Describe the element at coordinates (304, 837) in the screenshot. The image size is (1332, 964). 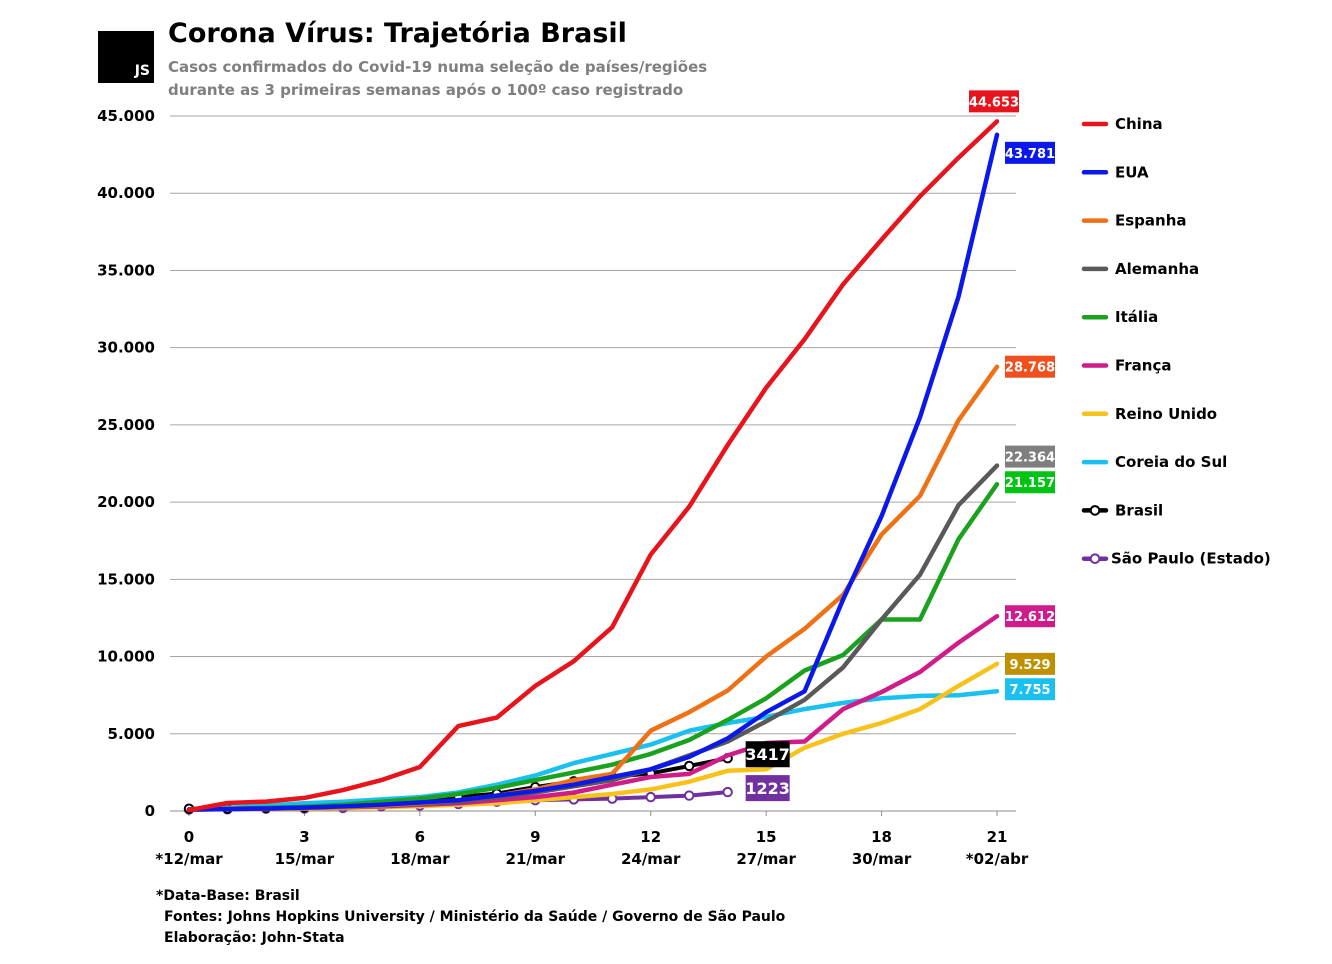
I see `x-tick-day: 3` at that location.